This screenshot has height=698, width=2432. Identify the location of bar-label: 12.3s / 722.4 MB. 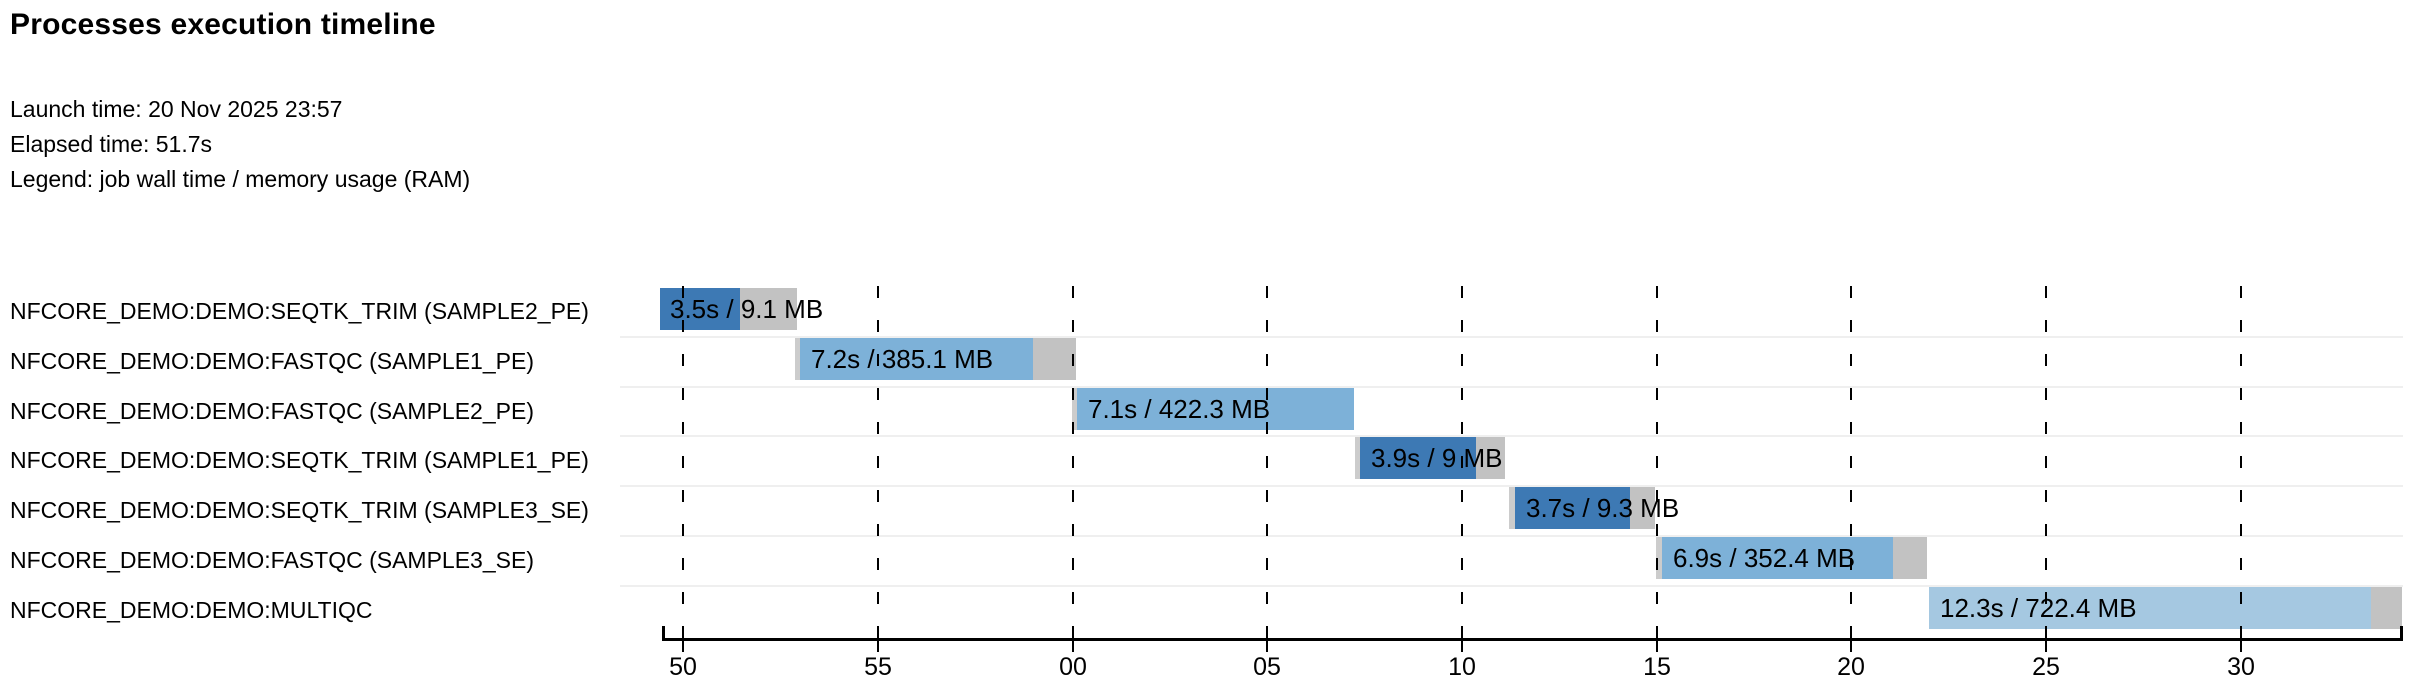
(2038, 608).